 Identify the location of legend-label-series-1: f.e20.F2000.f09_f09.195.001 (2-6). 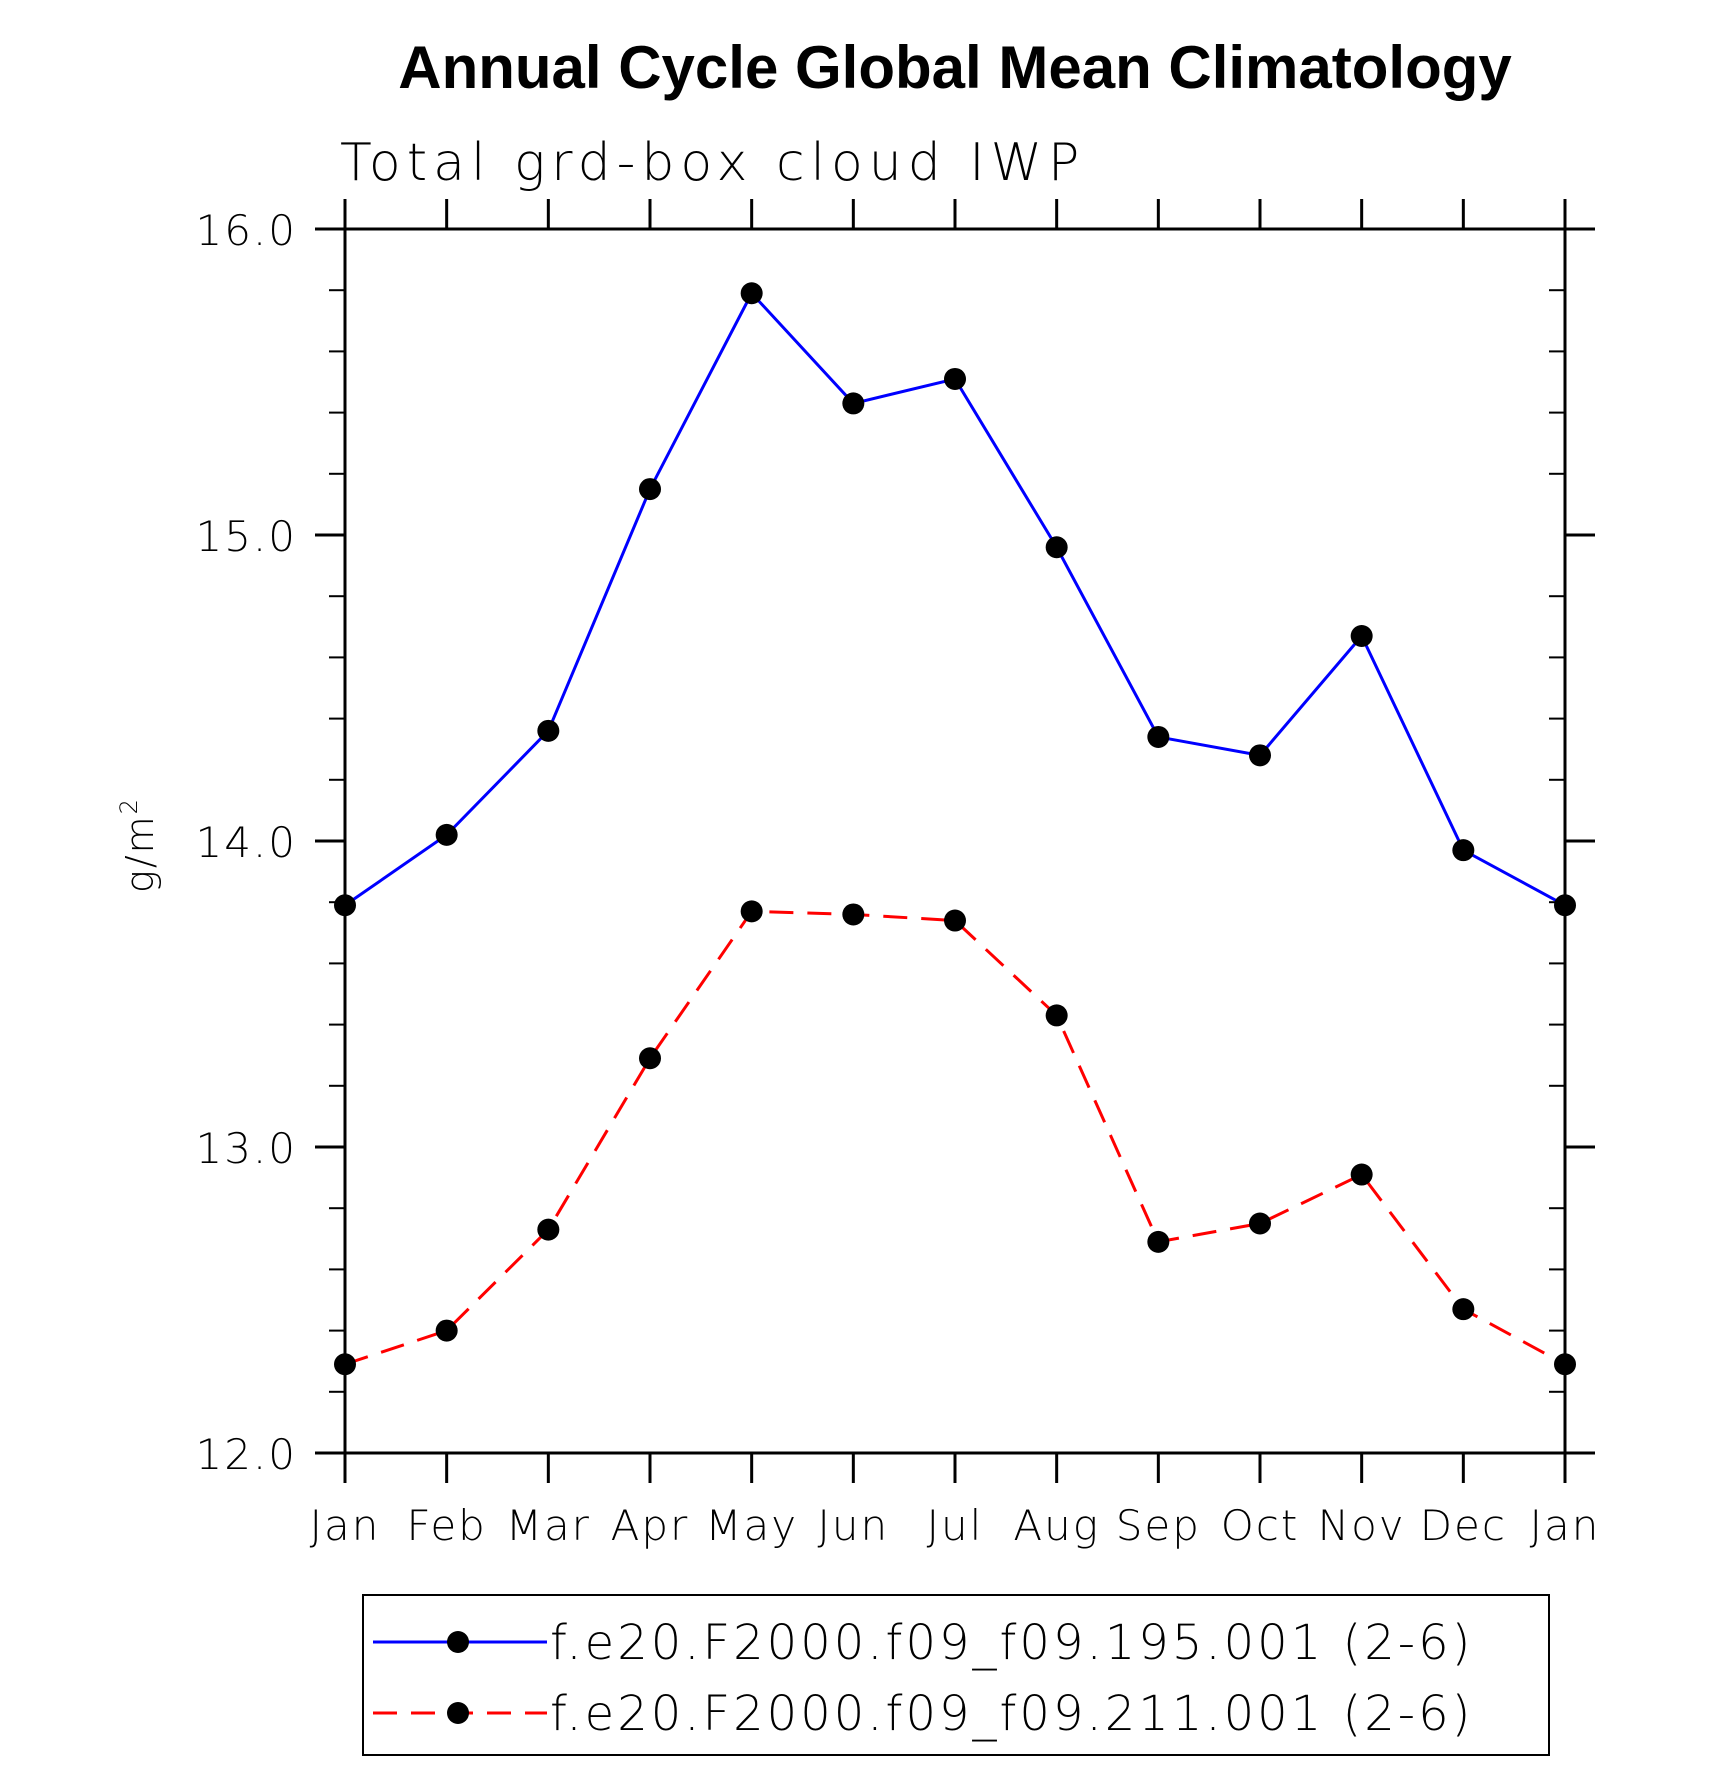
(1011, 1643).